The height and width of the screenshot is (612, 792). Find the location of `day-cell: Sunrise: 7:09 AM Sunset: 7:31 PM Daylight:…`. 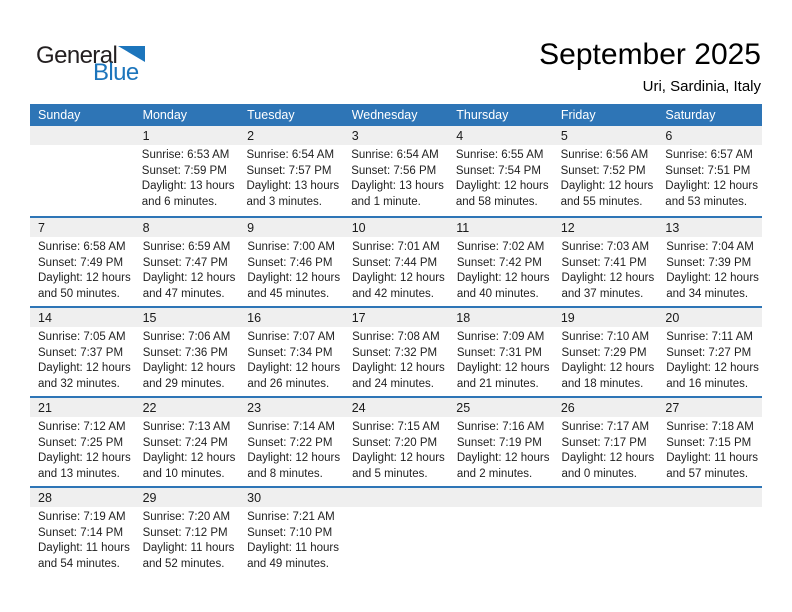

day-cell: Sunrise: 7:09 AM Sunset: 7:31 PM Daylight:… is located at coordinates (501, 359).